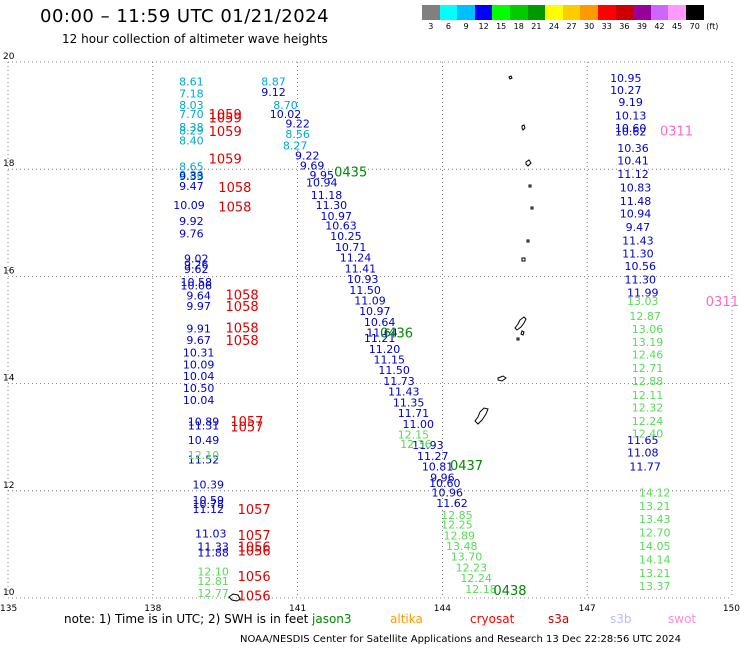  I want to click on y-tick-label: 20, so click(9, 57).